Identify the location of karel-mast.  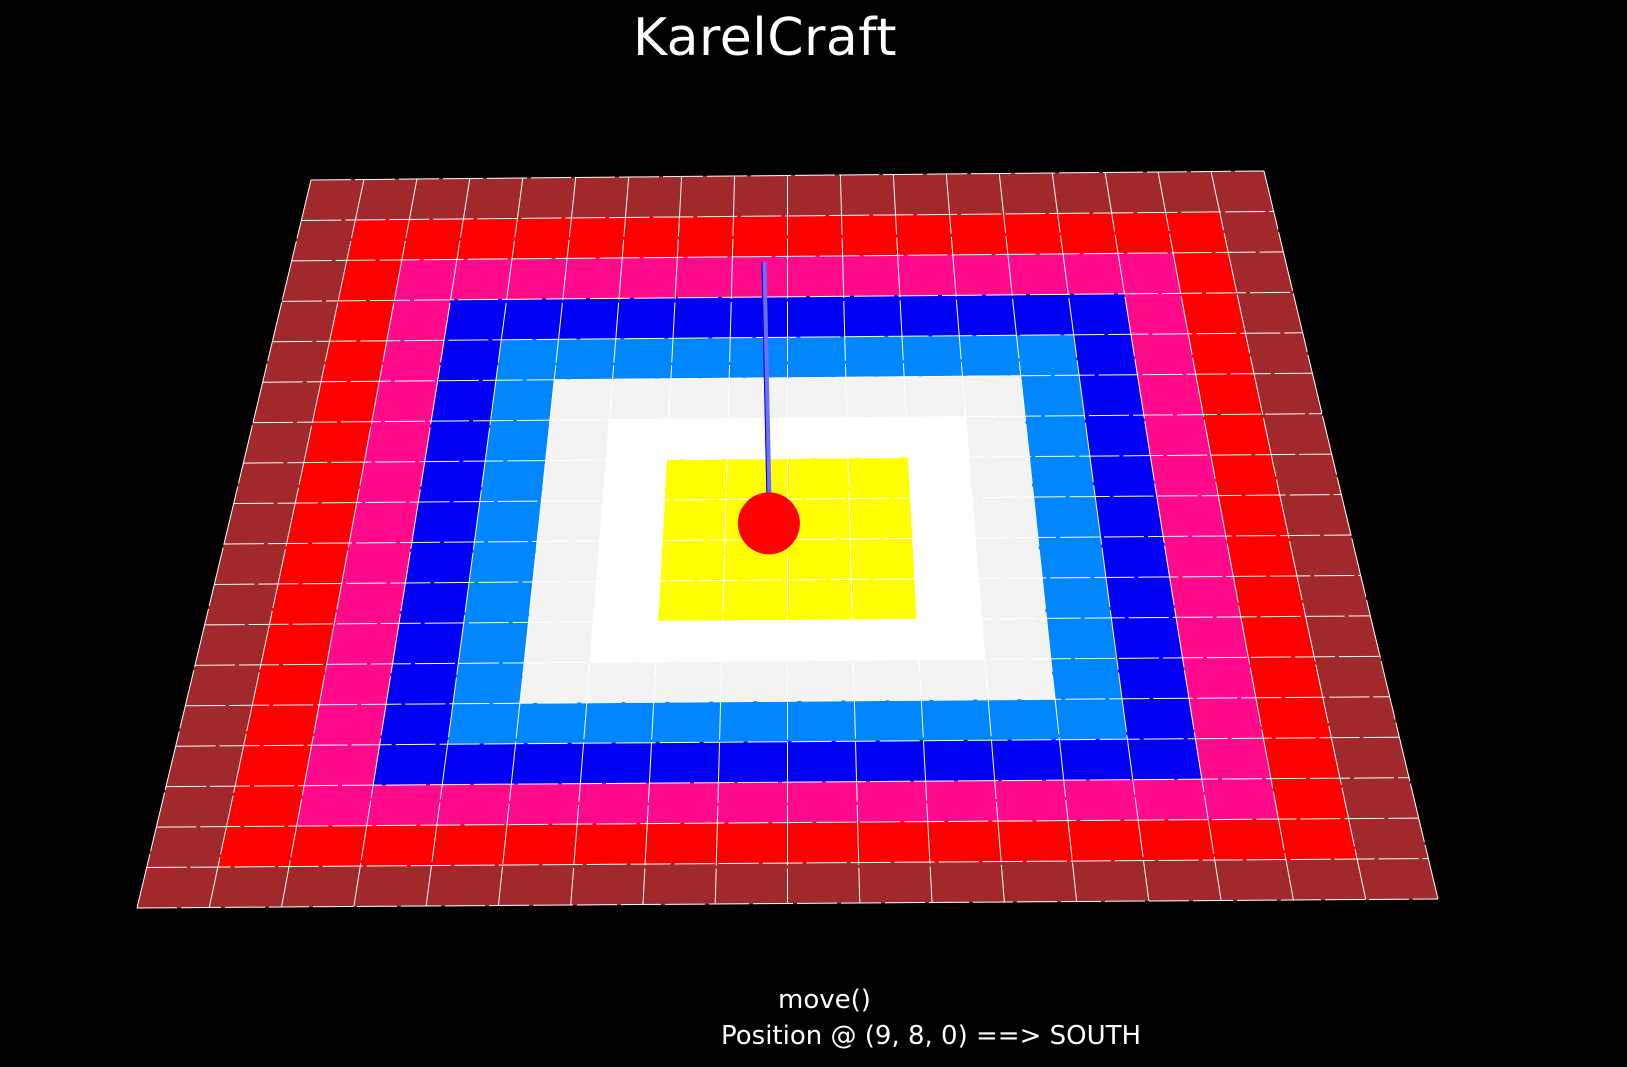
(766, 378).